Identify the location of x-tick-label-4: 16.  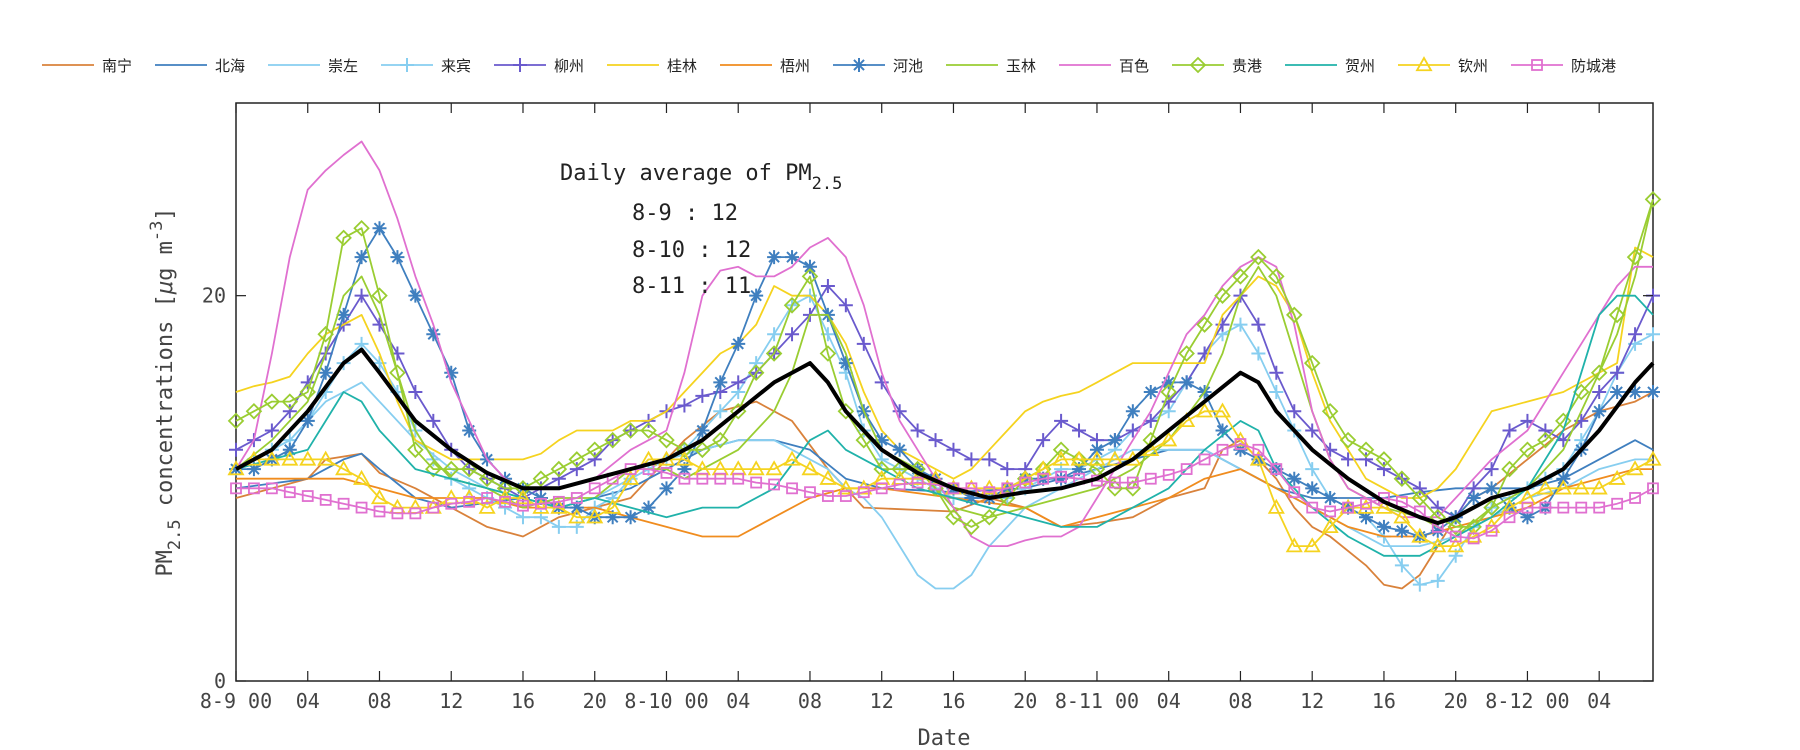
(523, 701).